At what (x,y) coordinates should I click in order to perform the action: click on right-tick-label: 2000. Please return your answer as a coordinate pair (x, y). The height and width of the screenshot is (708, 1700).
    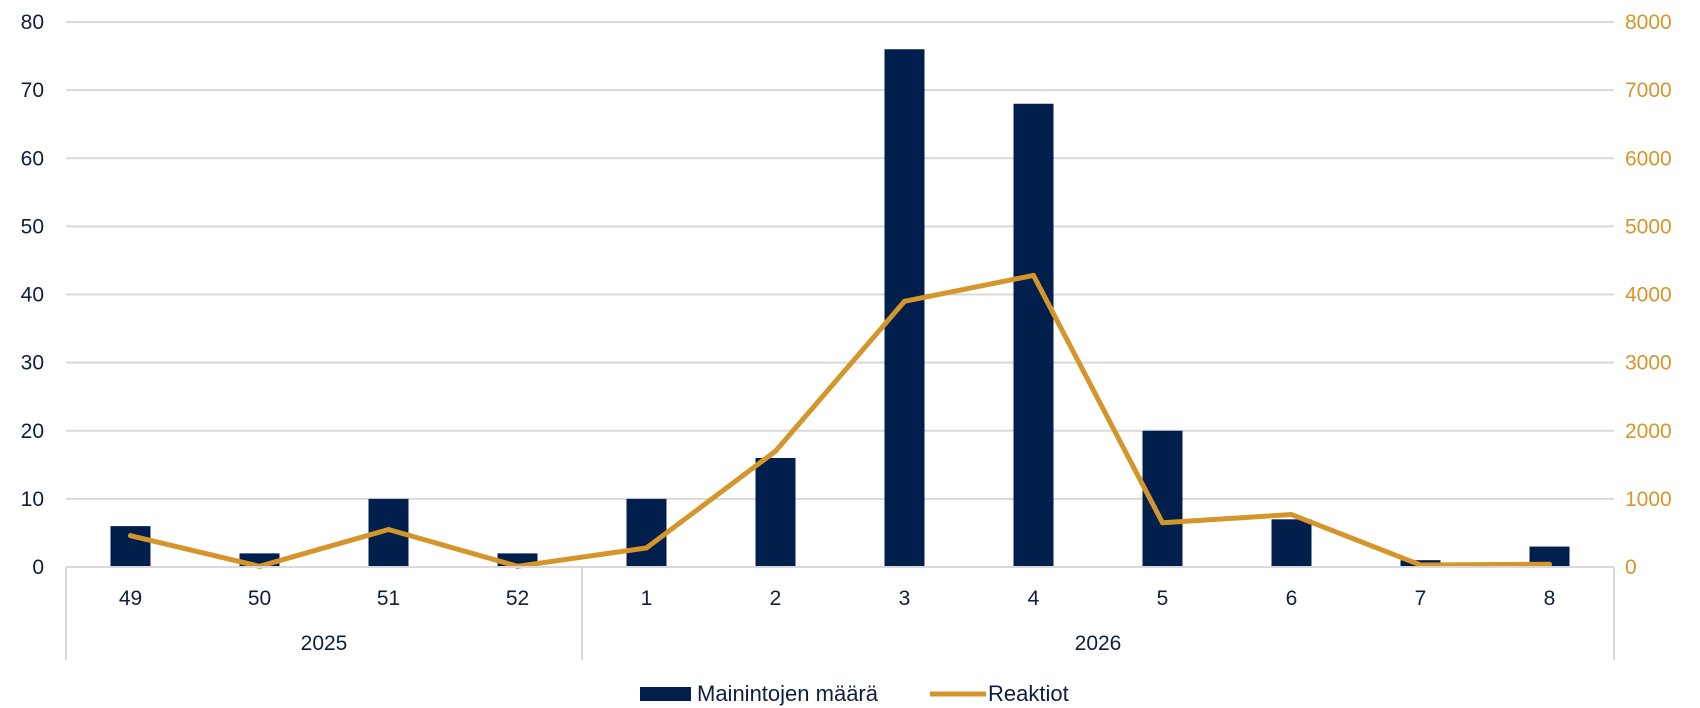
    Looking at the image, I should click on (1648, 431).